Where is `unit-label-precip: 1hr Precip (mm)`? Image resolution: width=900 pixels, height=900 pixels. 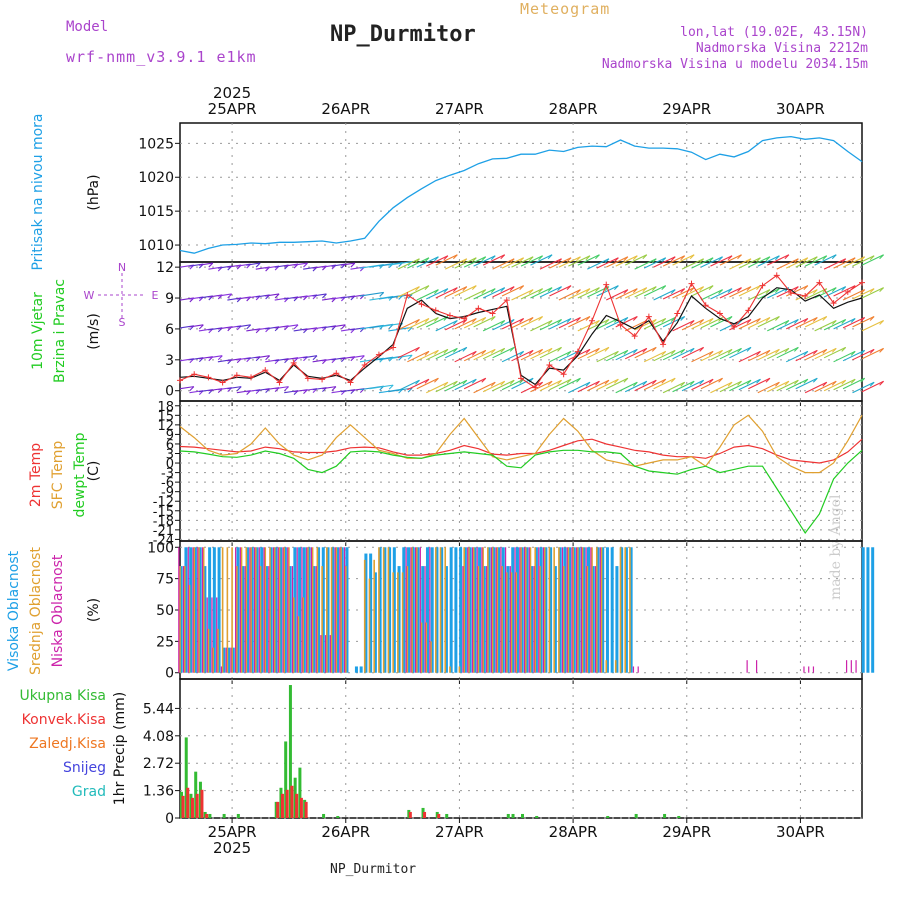
unit-label-precip: 1hr Precip (mm) is located at coordinates (120, 748).